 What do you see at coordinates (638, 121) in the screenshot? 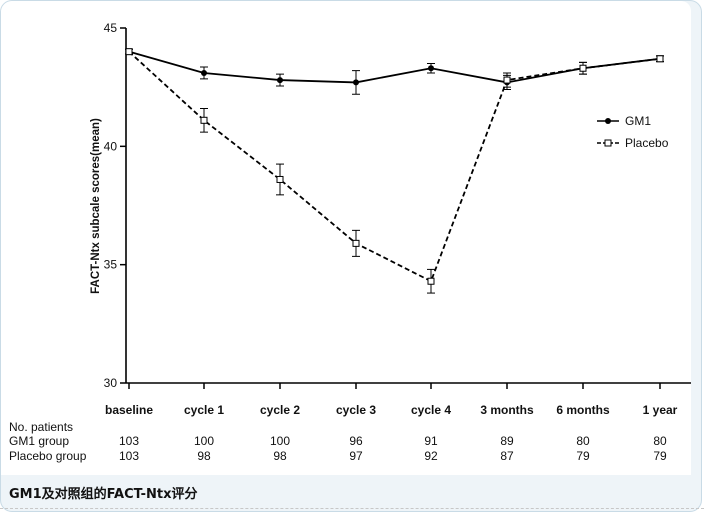
I see `legend-label: GM1` at bounding box center [638, 121].